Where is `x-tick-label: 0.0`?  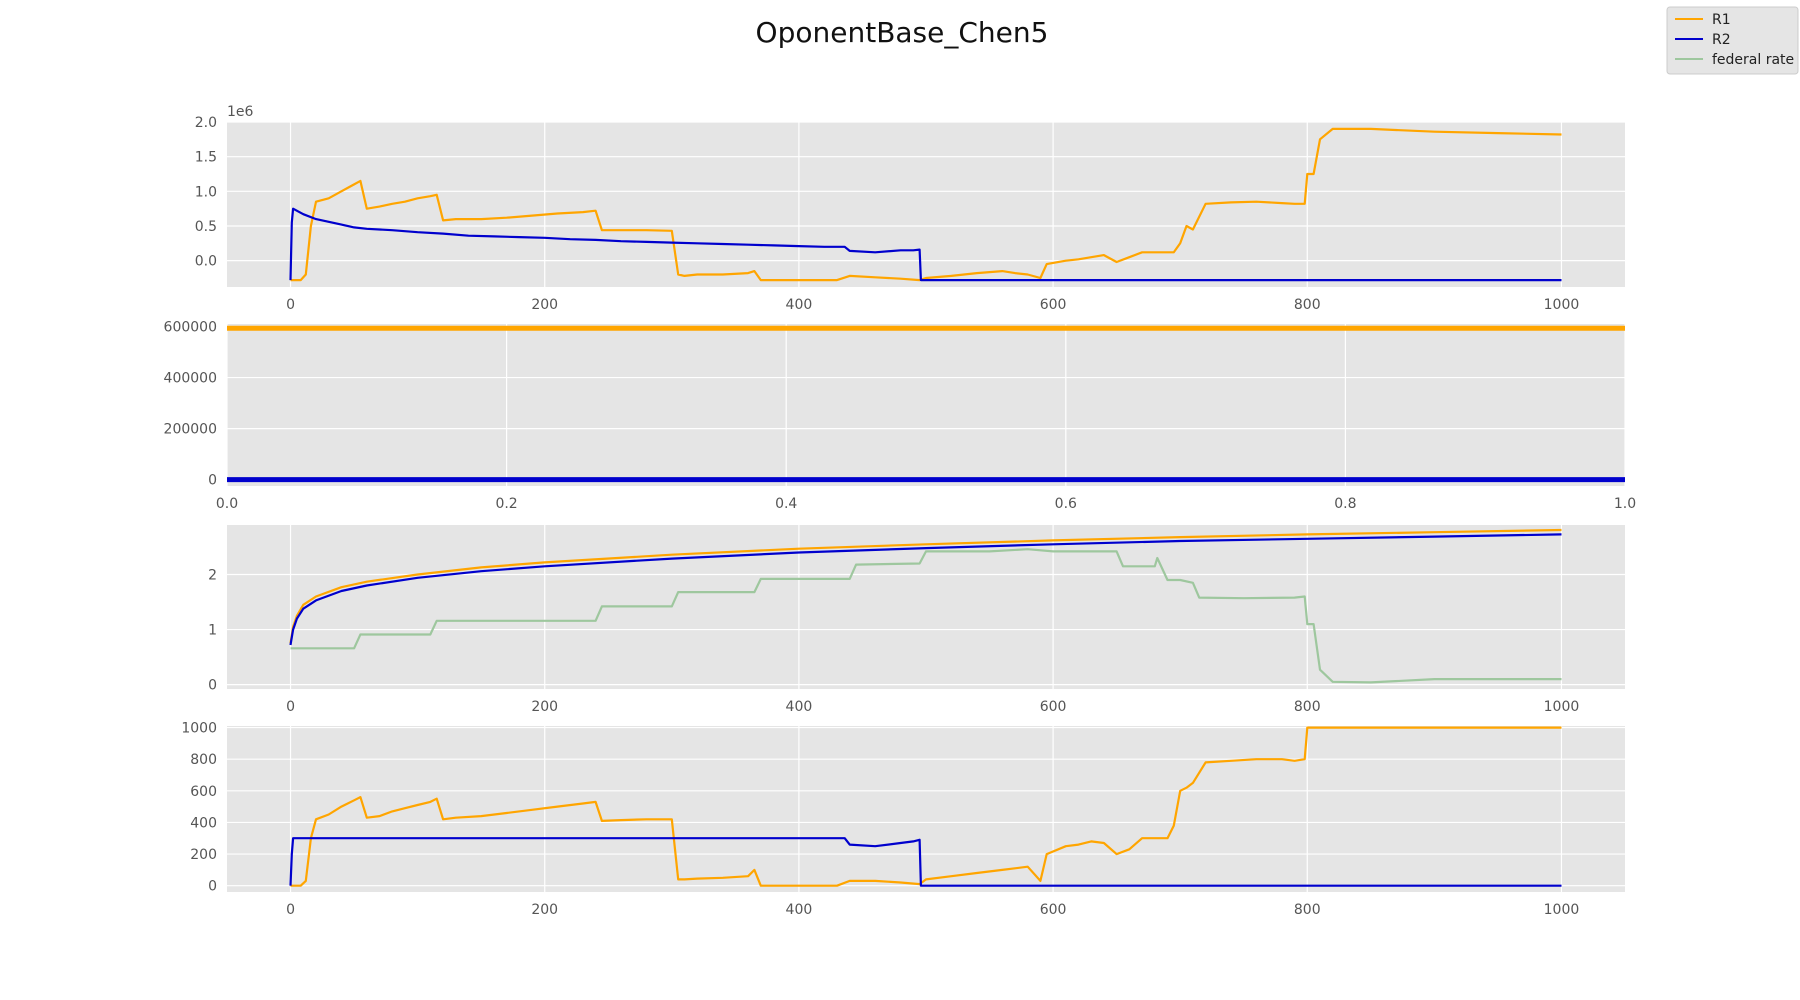
x-tick-label: 0.0 is located at coordinates (227, 504).